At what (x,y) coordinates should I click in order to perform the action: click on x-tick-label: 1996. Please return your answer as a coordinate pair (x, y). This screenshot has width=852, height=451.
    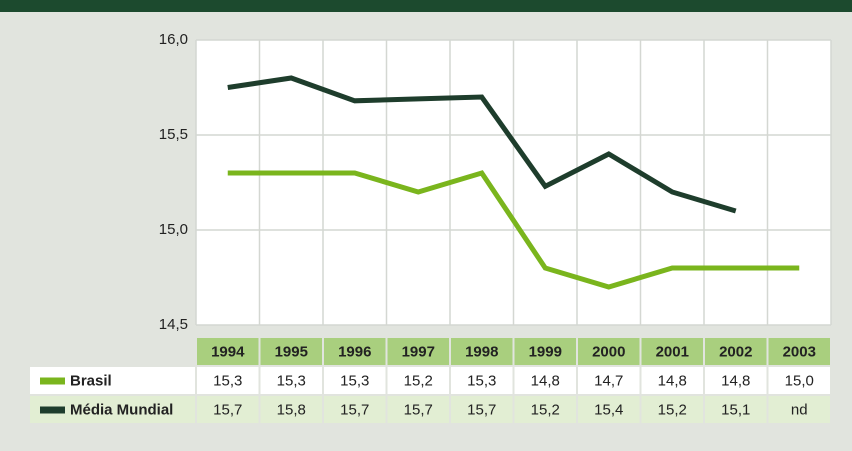
    Looking at the image, I should click on (354, 351).